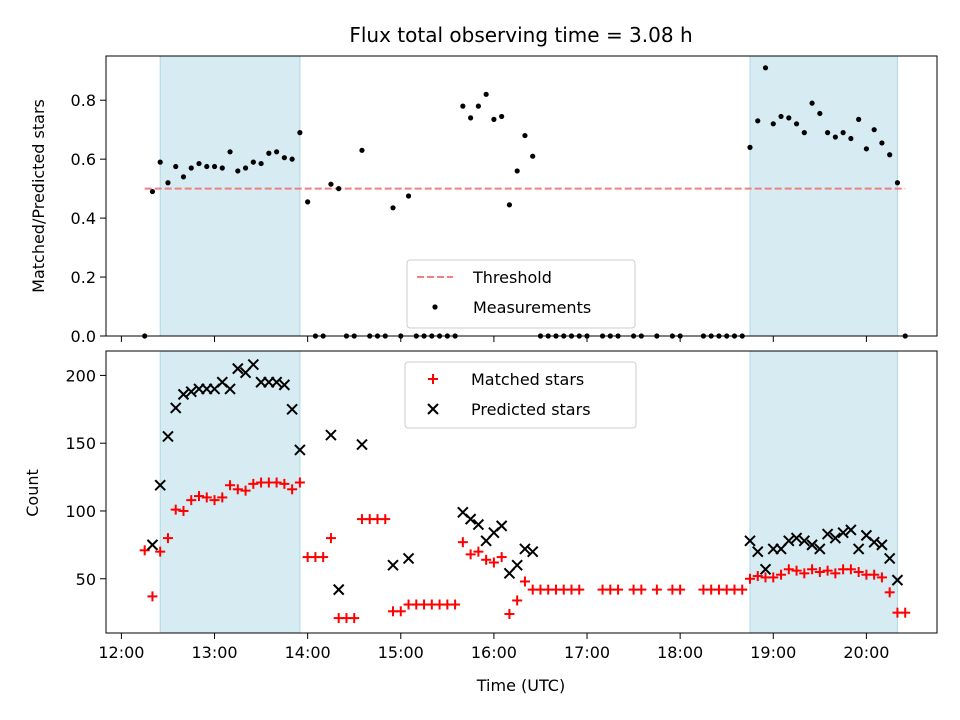 This screenshot has width=960, height=720. Describe the element at coordinates (866, 652) in the screenshot. I see `x-tick-label: 20:00` at that location.